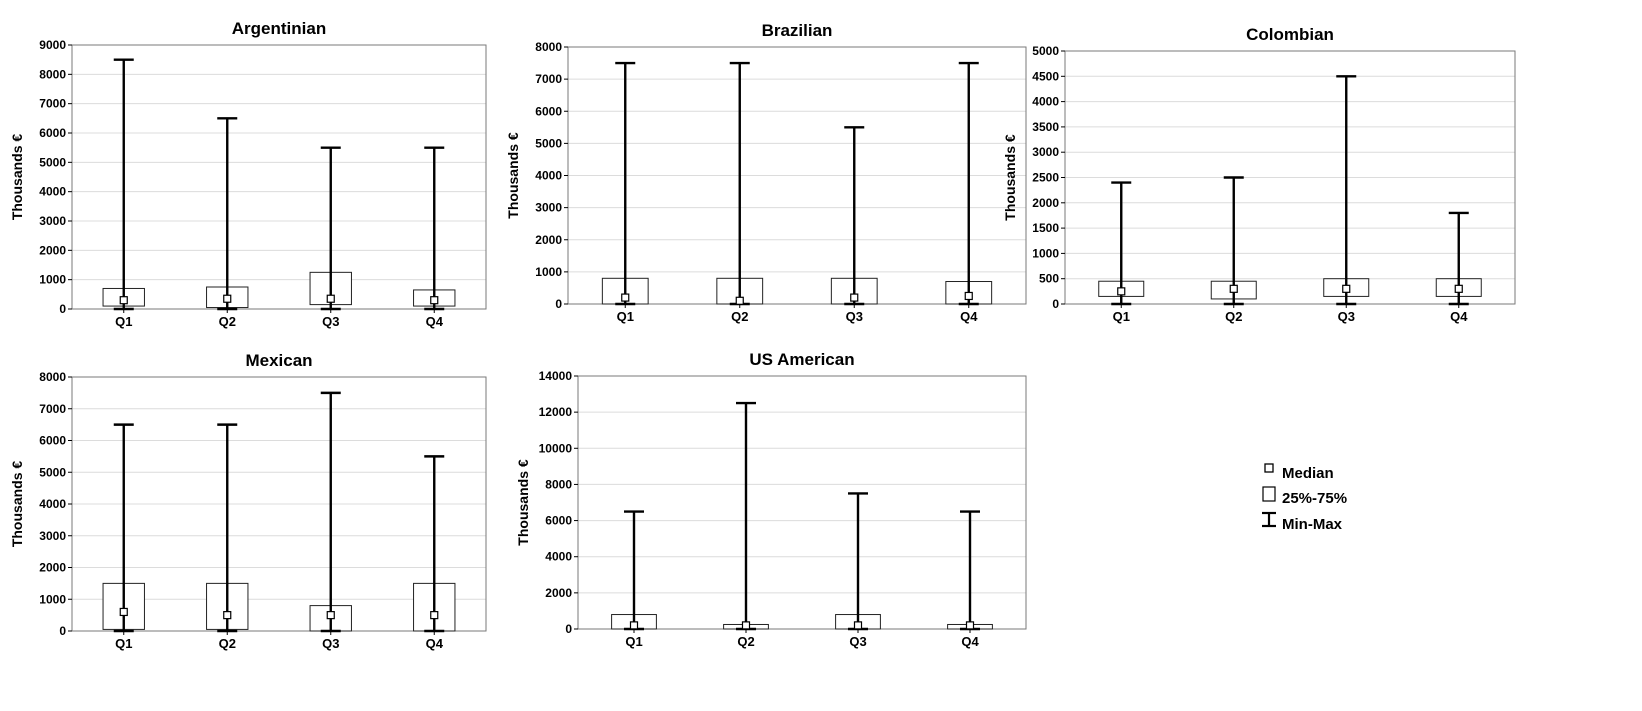 The height and width of the screenshot is (711, 1642). I want to click on y-tick-label: 500, so click(1049, 279).